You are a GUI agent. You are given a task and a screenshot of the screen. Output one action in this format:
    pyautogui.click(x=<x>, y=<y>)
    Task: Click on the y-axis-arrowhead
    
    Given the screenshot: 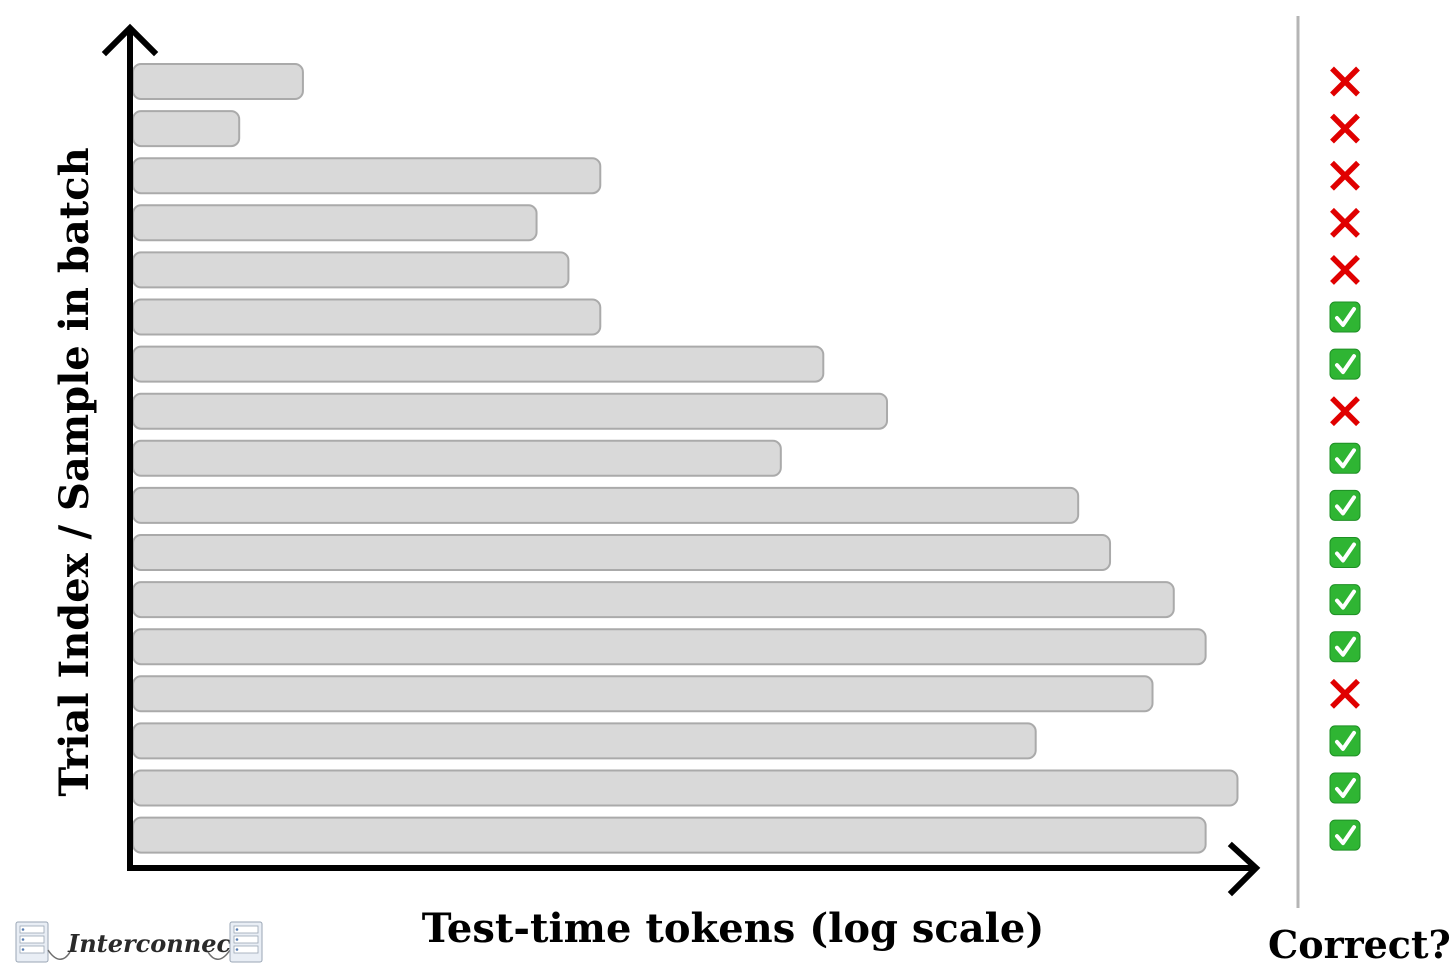 What is the action you would take?
    pyautogui.click(x=130, y=40)
    